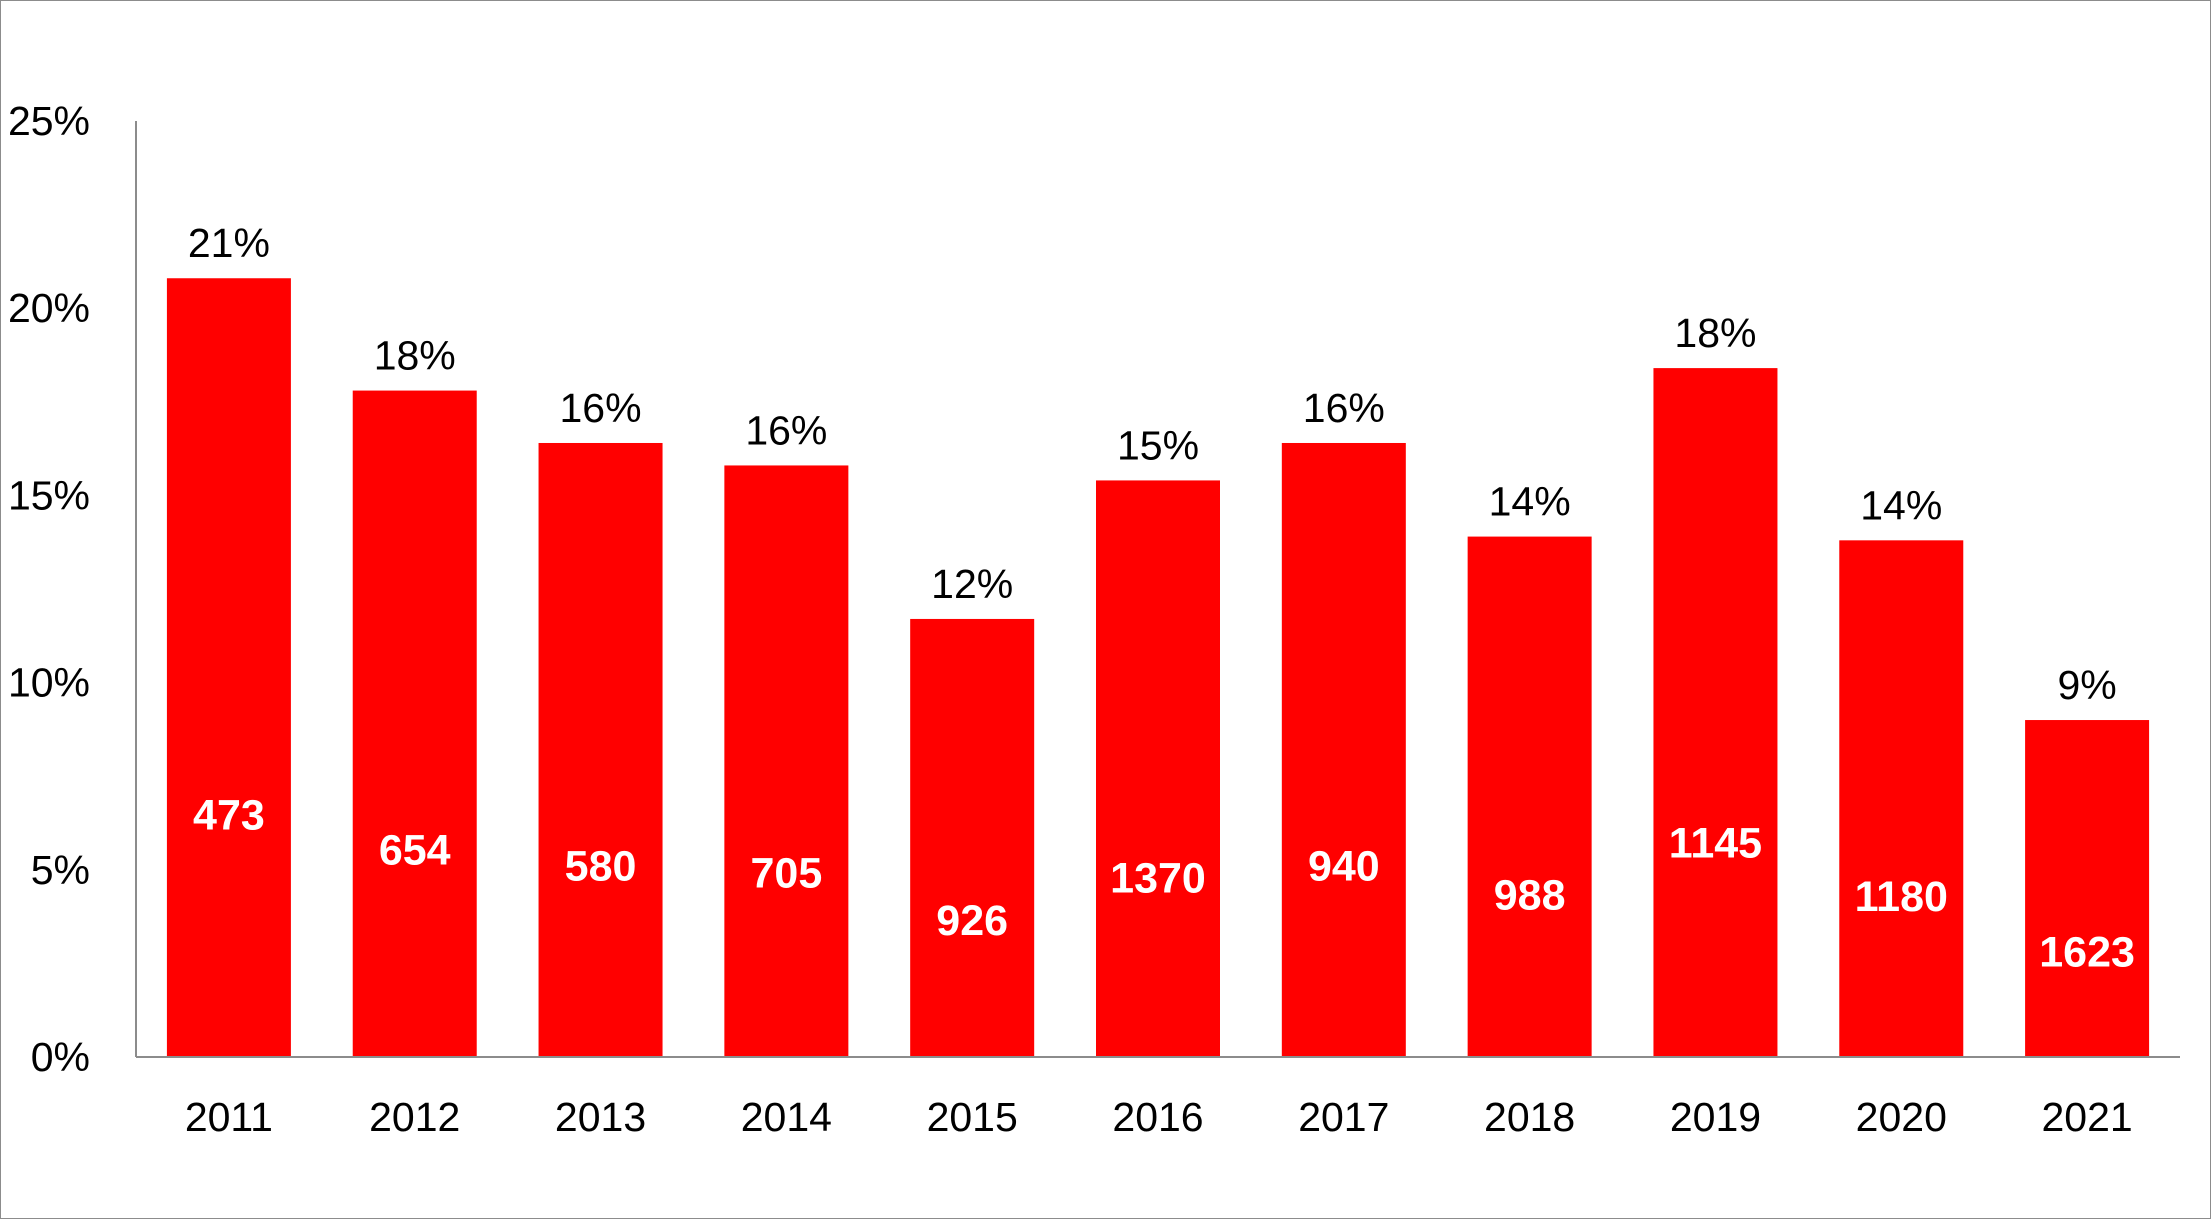  I want to click on y-axis-ticks: 0% 5% 10% 15% 20% 25%, so click(49, 589).